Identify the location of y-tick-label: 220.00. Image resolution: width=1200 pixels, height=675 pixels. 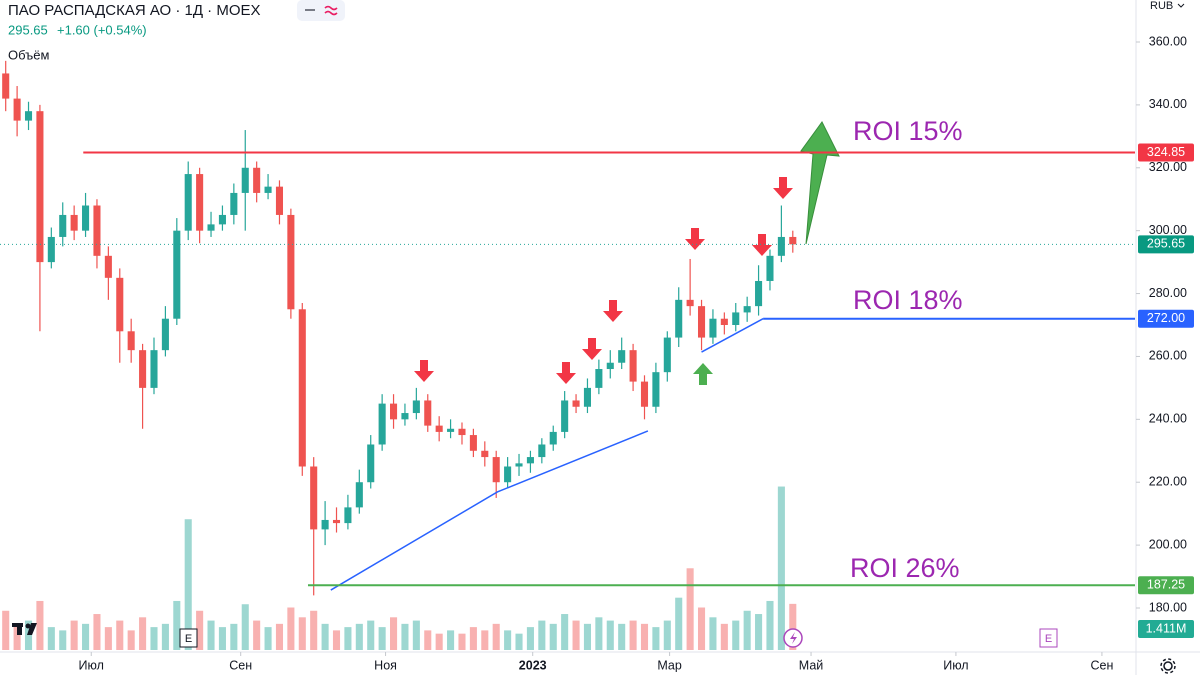
(1168, 482).